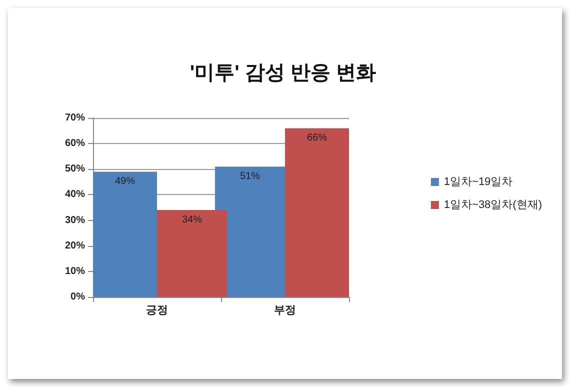 The image size is (570, 387). Describe the element at coordinates (285, 310) in the screenshot. I see `x-tick-label: 부정` at that location.